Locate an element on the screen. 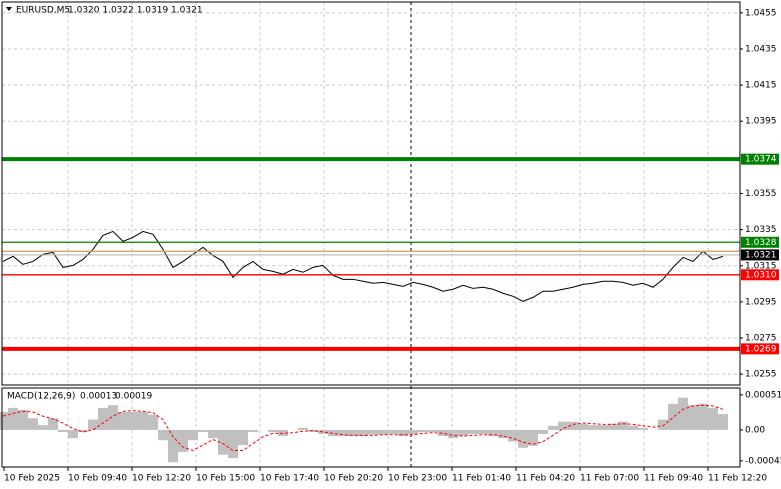  y-tick-label: 1.0355 is located at coordinates (761, 194).